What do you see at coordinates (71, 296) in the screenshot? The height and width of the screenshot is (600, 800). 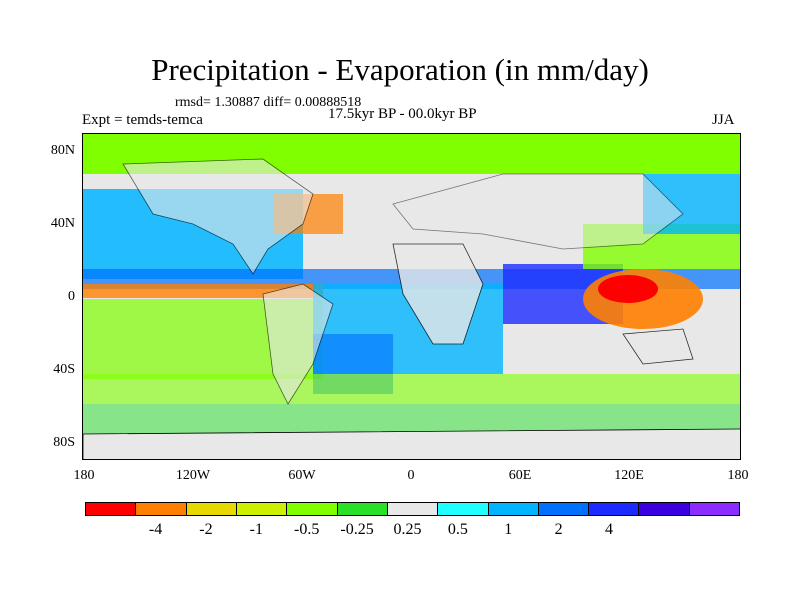 I see `y-tick-0: 0` at bounding box center [71, 296].